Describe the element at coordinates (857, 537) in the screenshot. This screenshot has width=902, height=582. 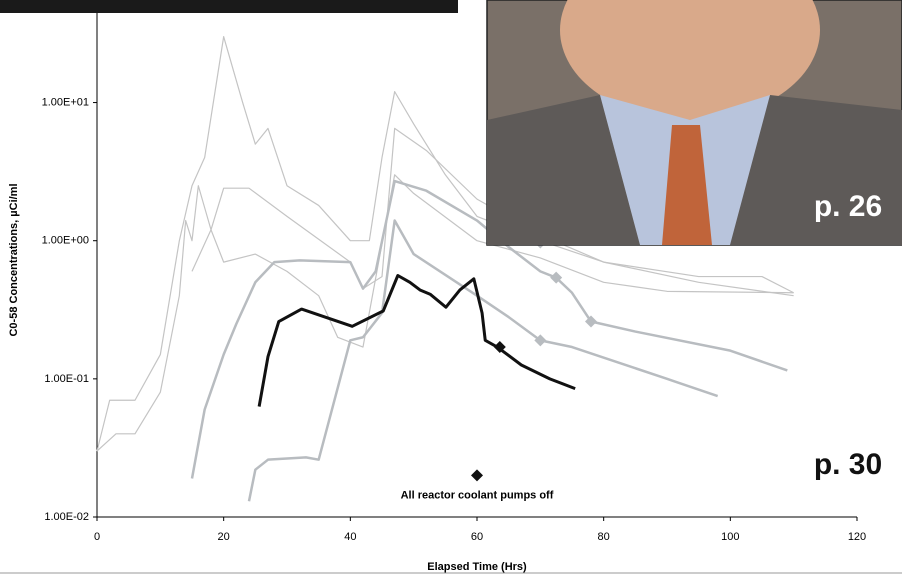
I see `x-tick-label: 120` at that location.